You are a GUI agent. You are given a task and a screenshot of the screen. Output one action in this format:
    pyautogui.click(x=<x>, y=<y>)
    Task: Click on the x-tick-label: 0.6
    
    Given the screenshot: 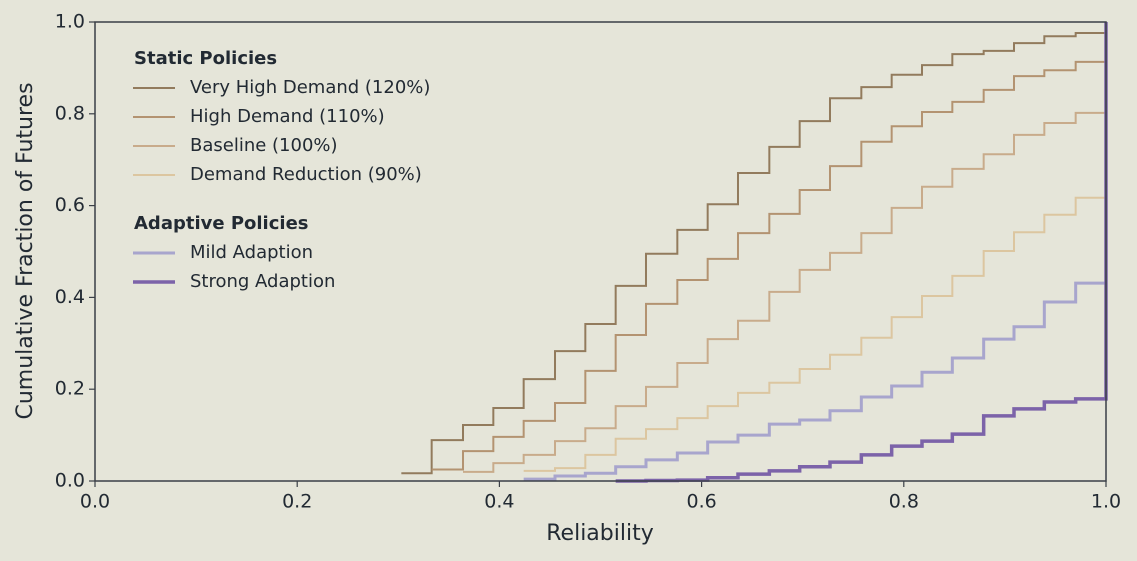 What is the action you would take?
    pyautogui.click(x=701, y=502)
    